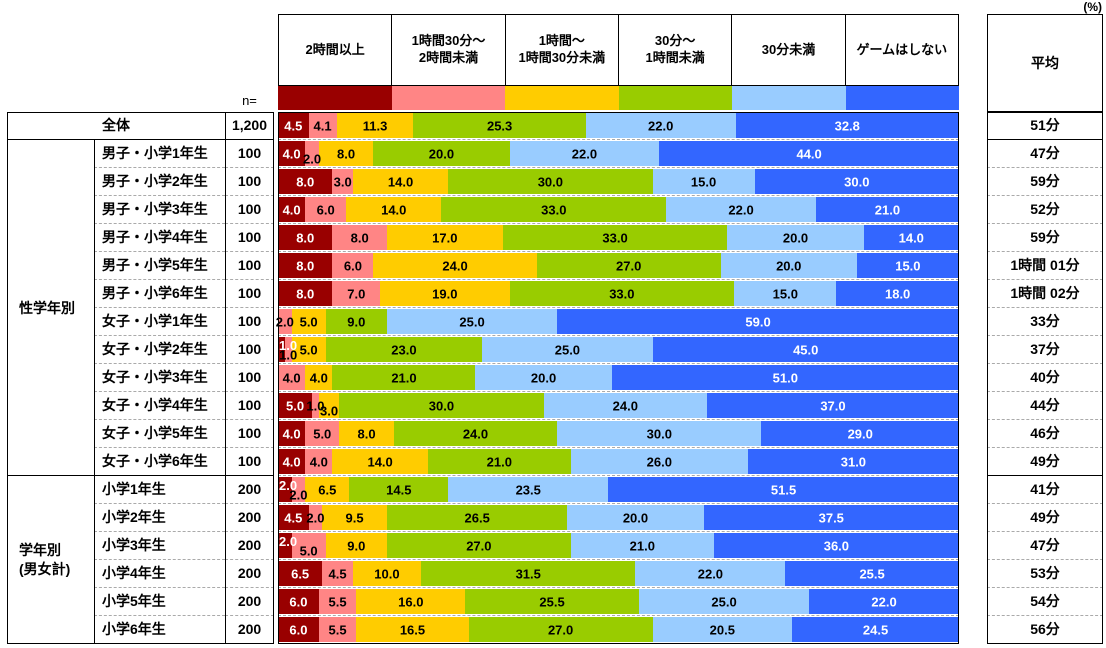 This screenshot has height=648, width=1106. What do you see at coordinates (555, 238) in the screenshot?
I see `table-row: 男子・小学4年生 100 8.0 8.0 17.0 33.0 20.0 14.0 59分` at bounding box center [555, 238].